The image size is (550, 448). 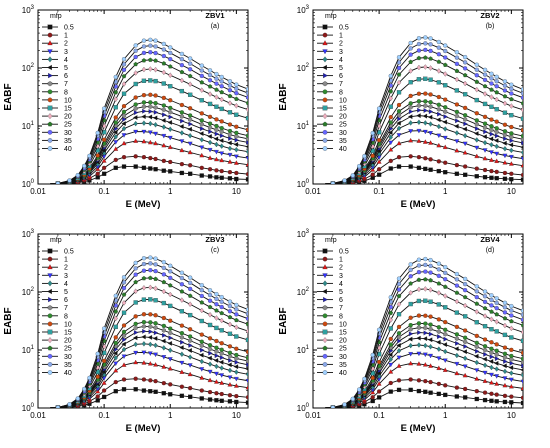 What do you see at coordinates (331, 16) in the screenshot?
I see `legend-title: mfp` at bounding box center [331, 16].